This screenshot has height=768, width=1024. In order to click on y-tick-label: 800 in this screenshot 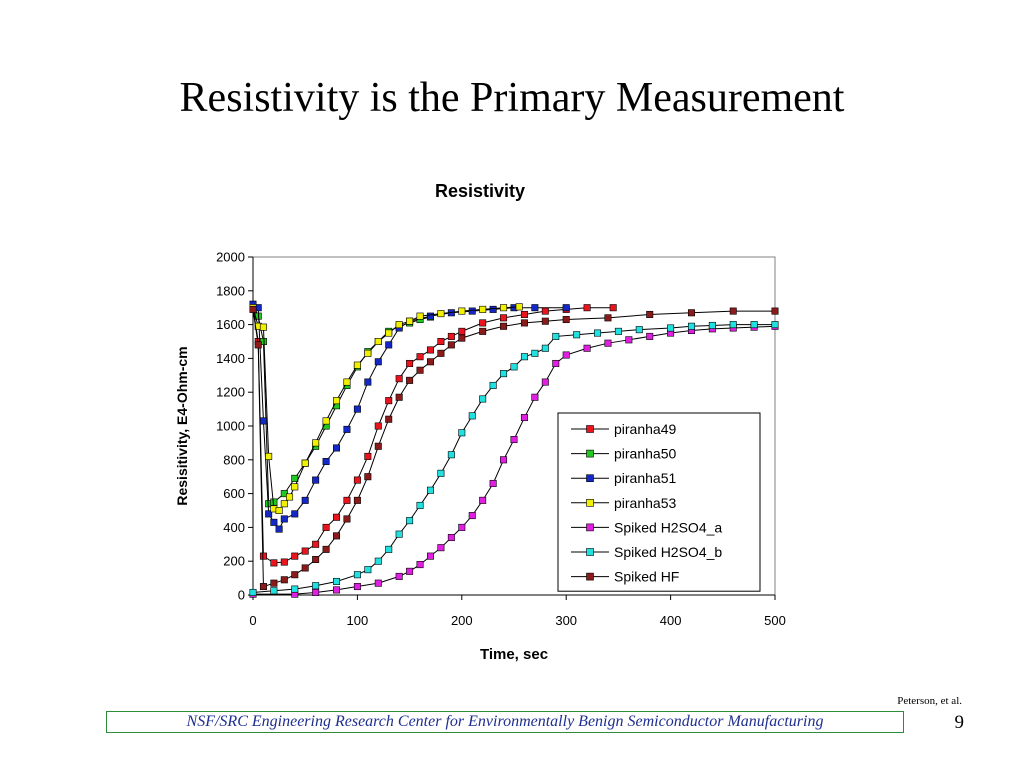, I will do `click(234, 459)`.